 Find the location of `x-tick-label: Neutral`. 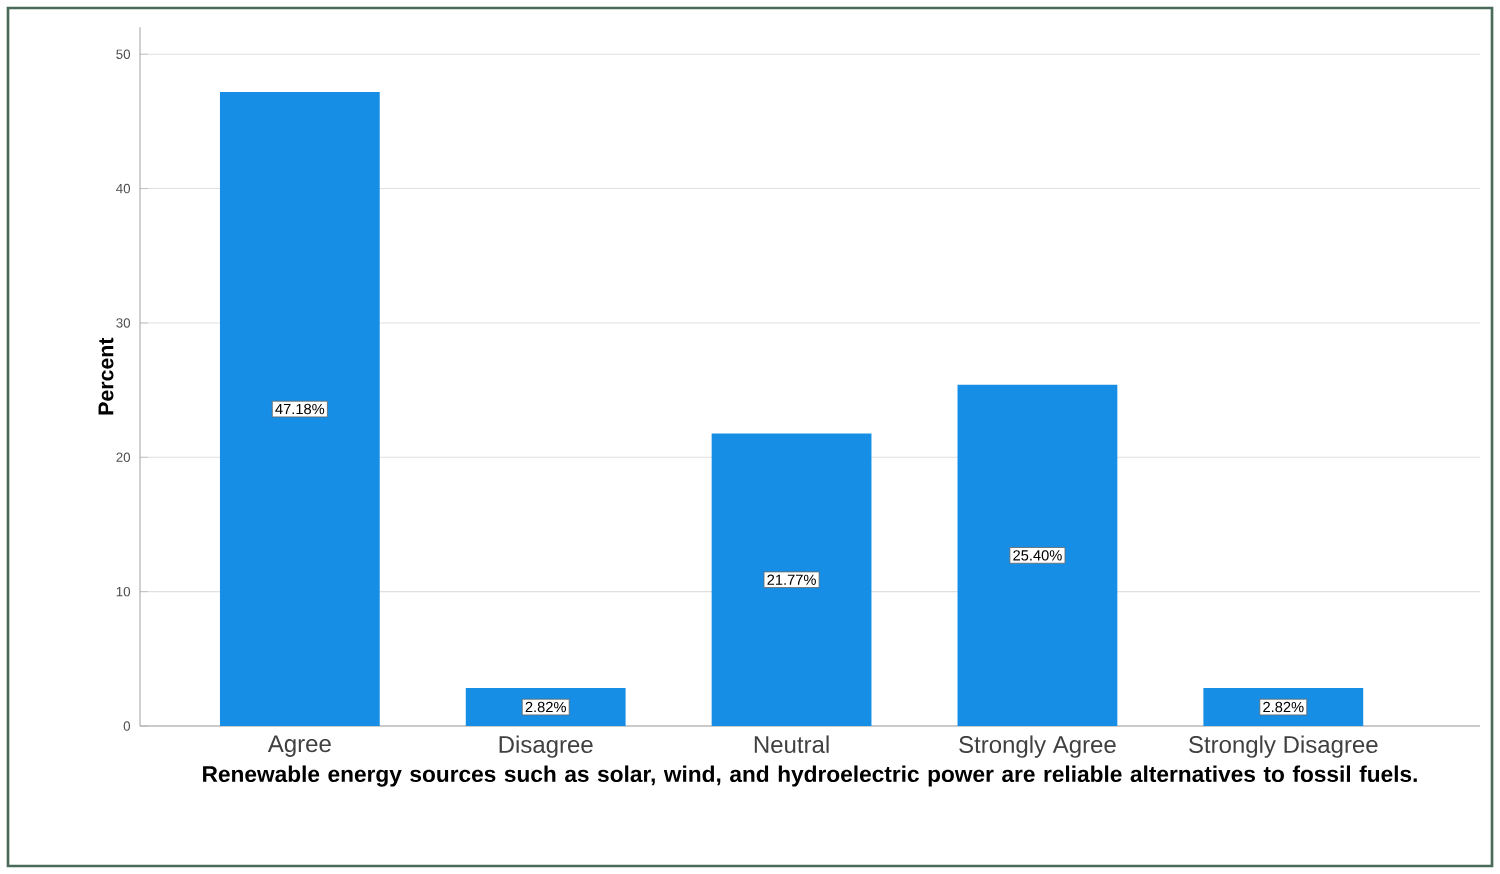

x-tick-label: Neutral is located at coordinates (791, 744).